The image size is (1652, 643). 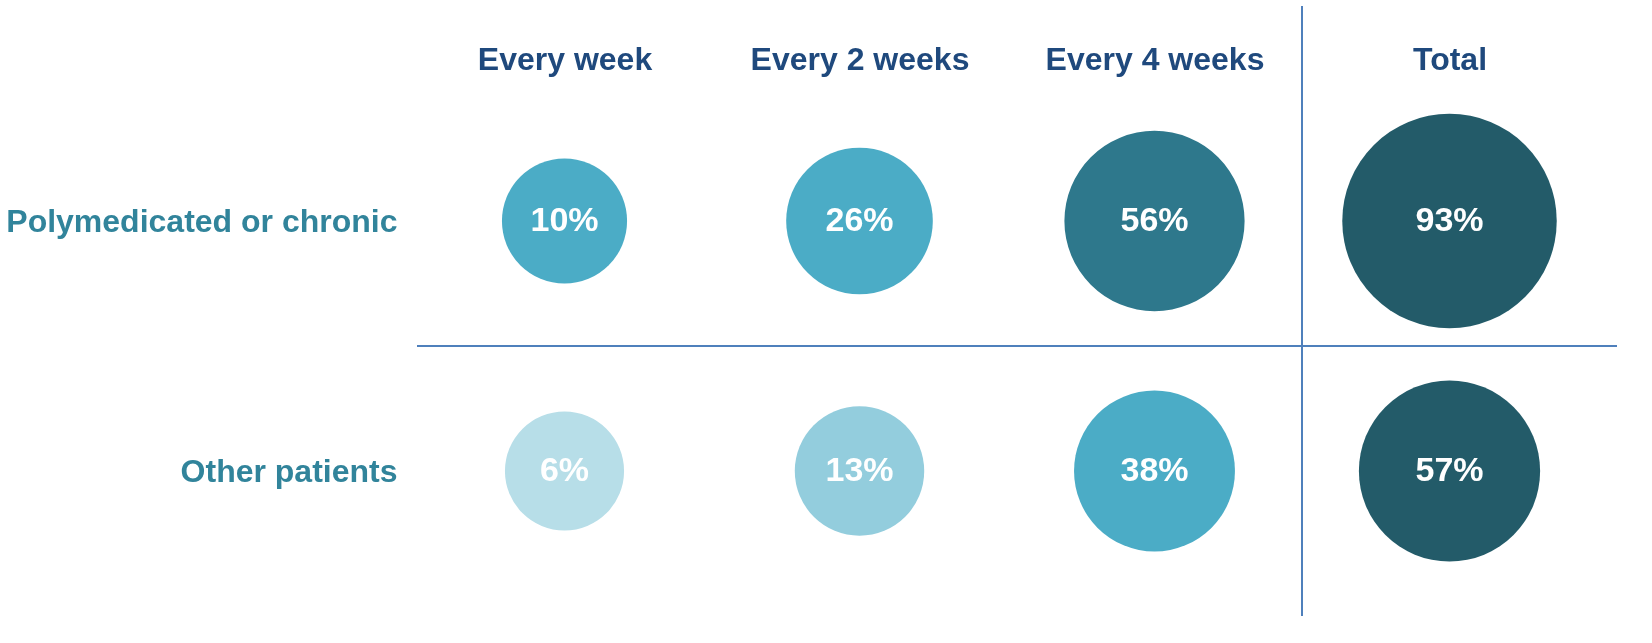 I want to click on data-label: 10%, so click(x=564, y=219).